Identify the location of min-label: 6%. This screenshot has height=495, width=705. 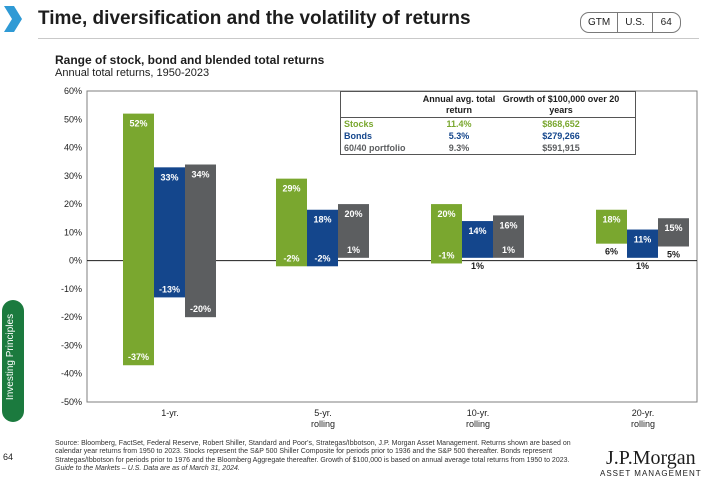
(611, 252).